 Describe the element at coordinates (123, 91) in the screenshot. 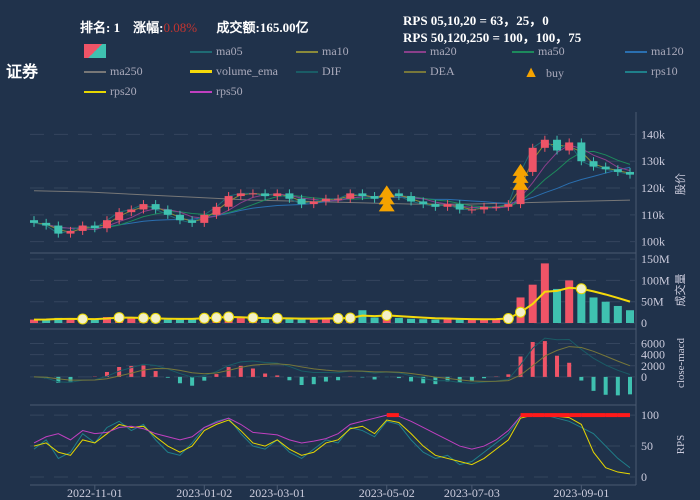

I see `legend-label: rps20` at that location.